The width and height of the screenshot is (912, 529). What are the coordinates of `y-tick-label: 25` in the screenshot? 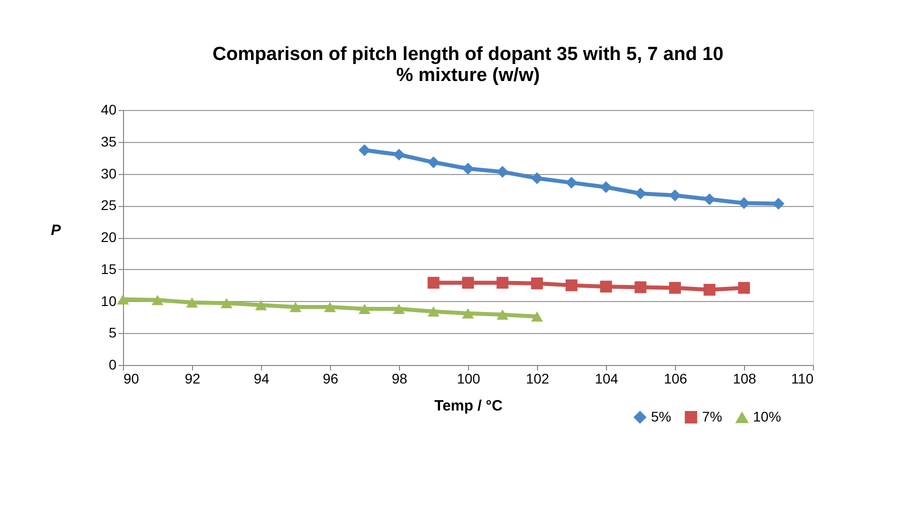 It's located at (108, 205).